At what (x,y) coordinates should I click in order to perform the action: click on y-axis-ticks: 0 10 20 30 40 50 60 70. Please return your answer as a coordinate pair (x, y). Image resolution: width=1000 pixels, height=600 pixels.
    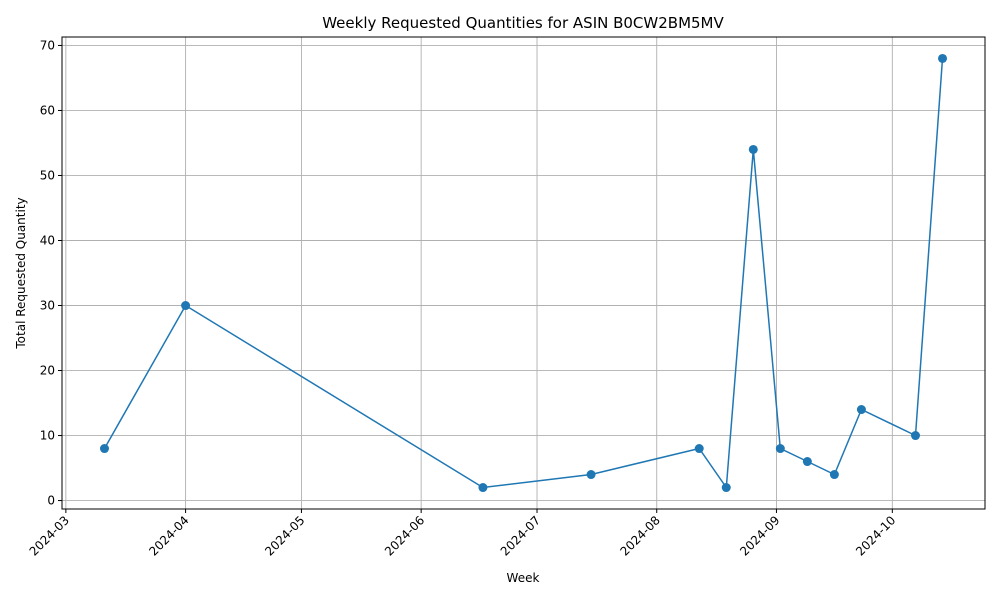
    Looking at the image, I should click on (51, 273).